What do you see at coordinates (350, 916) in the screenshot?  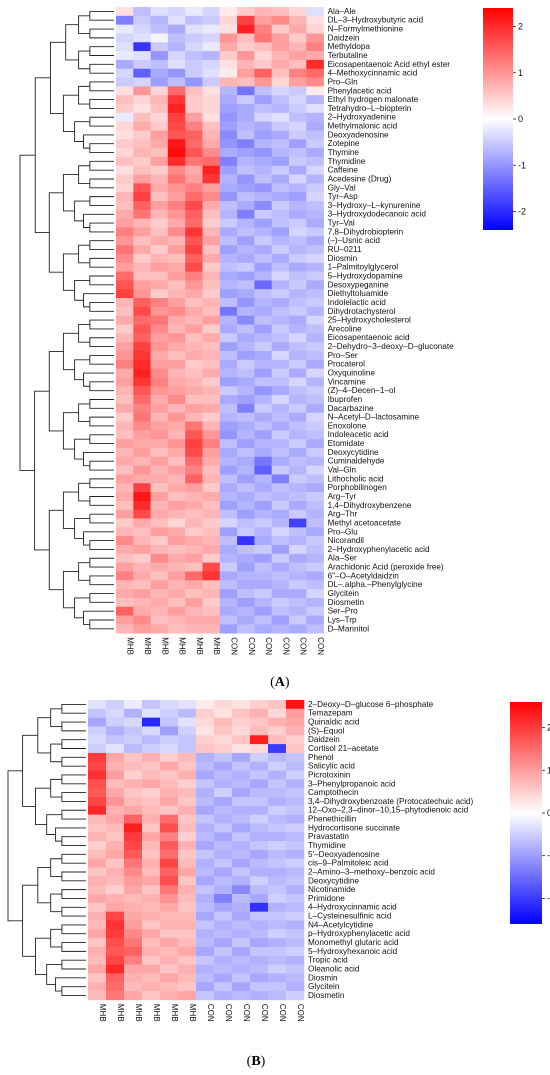 I see `row-label: L–Cysteinesulfinic acid` at bounding box center [350, 916].